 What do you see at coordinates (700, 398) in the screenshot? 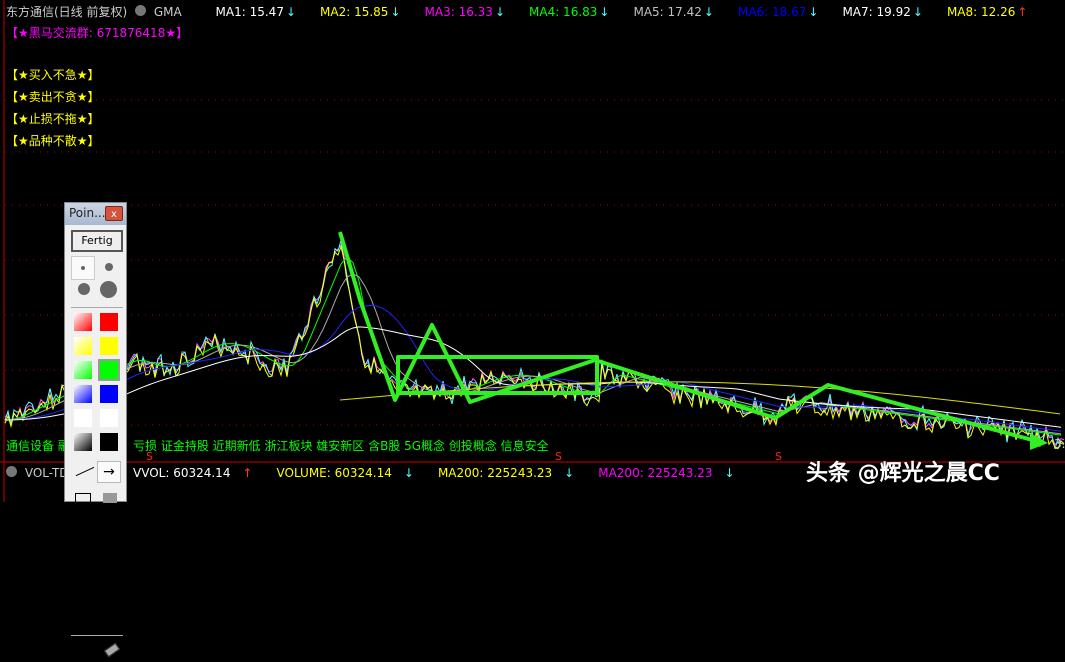
I see `ma8-line` at bounding box center [700, 398].